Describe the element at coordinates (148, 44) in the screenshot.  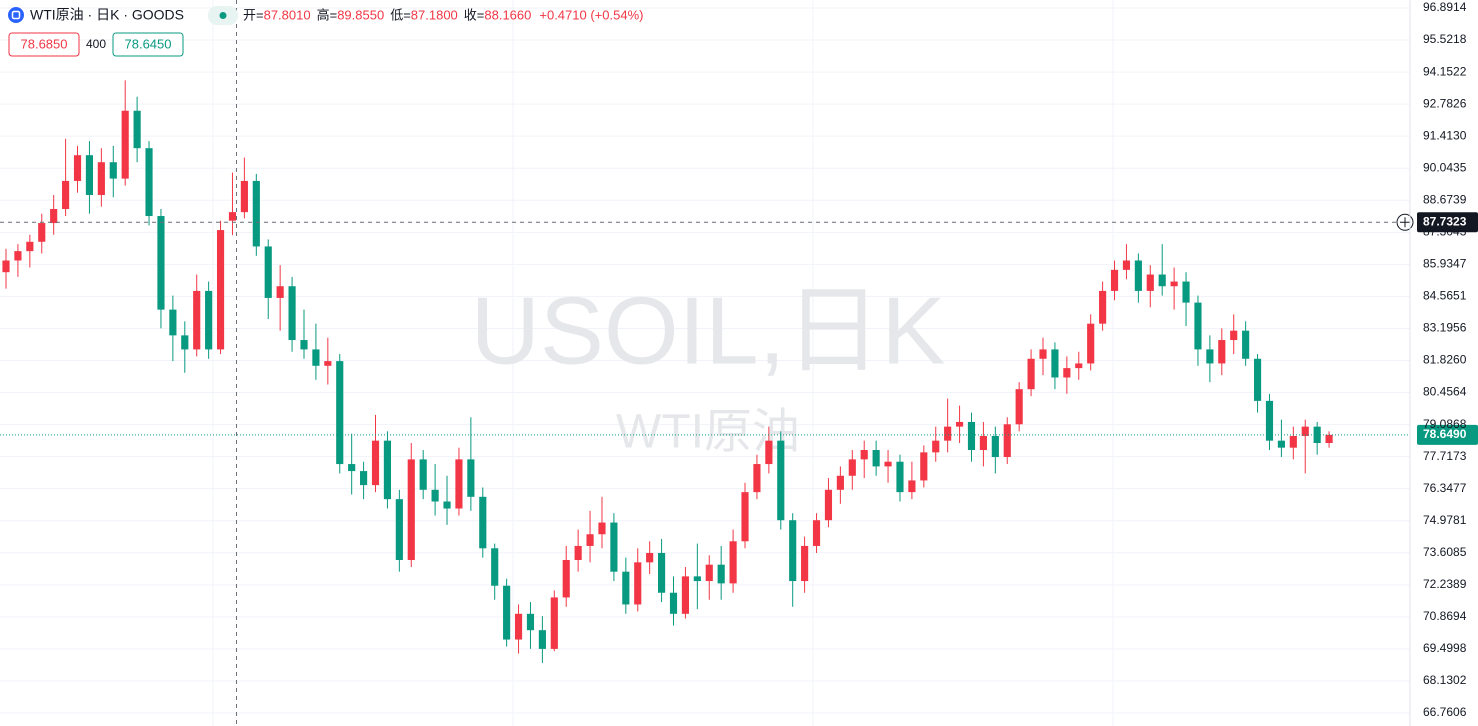
I see `ask-box` at that location.